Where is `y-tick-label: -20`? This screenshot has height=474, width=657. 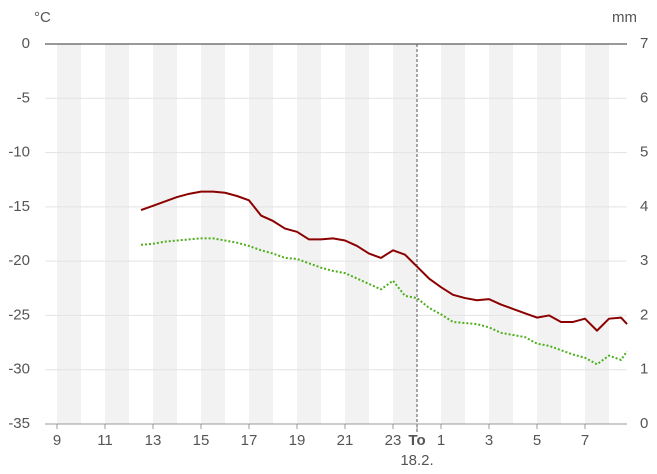
y-tick-label: -20 is located at coordinates (19, 260).